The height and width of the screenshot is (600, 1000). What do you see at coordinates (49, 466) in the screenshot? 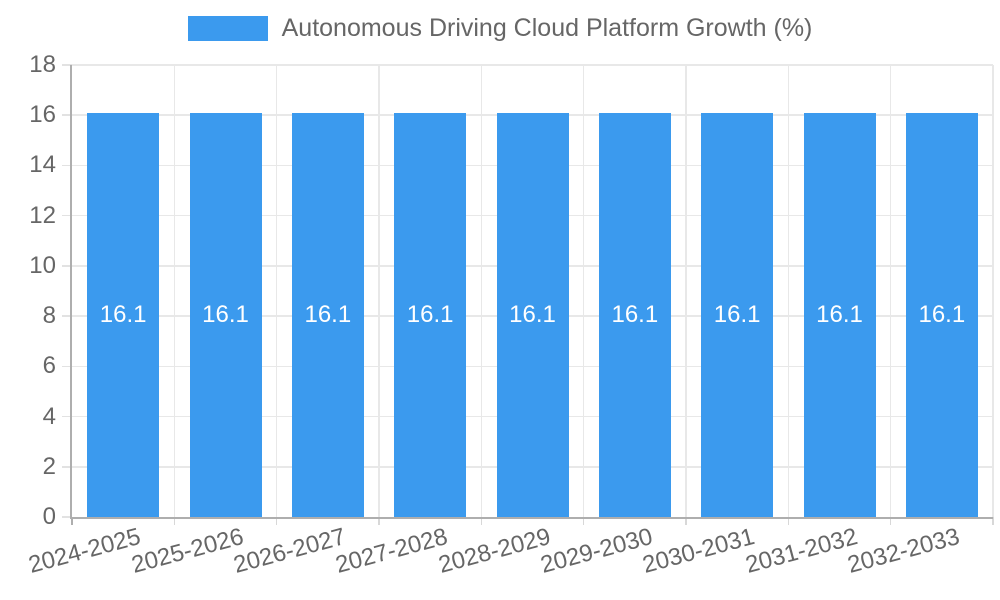
I see `y-tick-label: 2` at bounding box center [49, 466].